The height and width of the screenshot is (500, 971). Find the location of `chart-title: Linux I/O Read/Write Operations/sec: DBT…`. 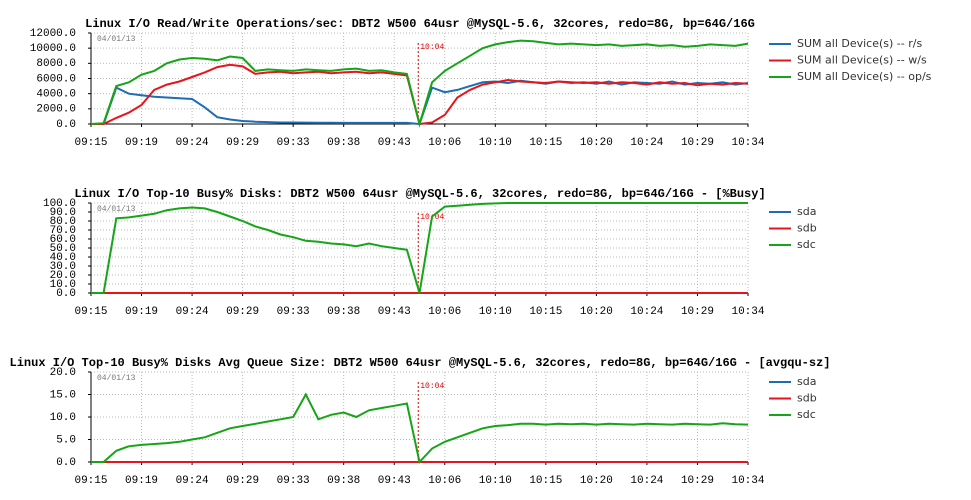

chart-title: Linux I/O Read/Write Operations/sec: DBT… is located at coordinates (420, 24).